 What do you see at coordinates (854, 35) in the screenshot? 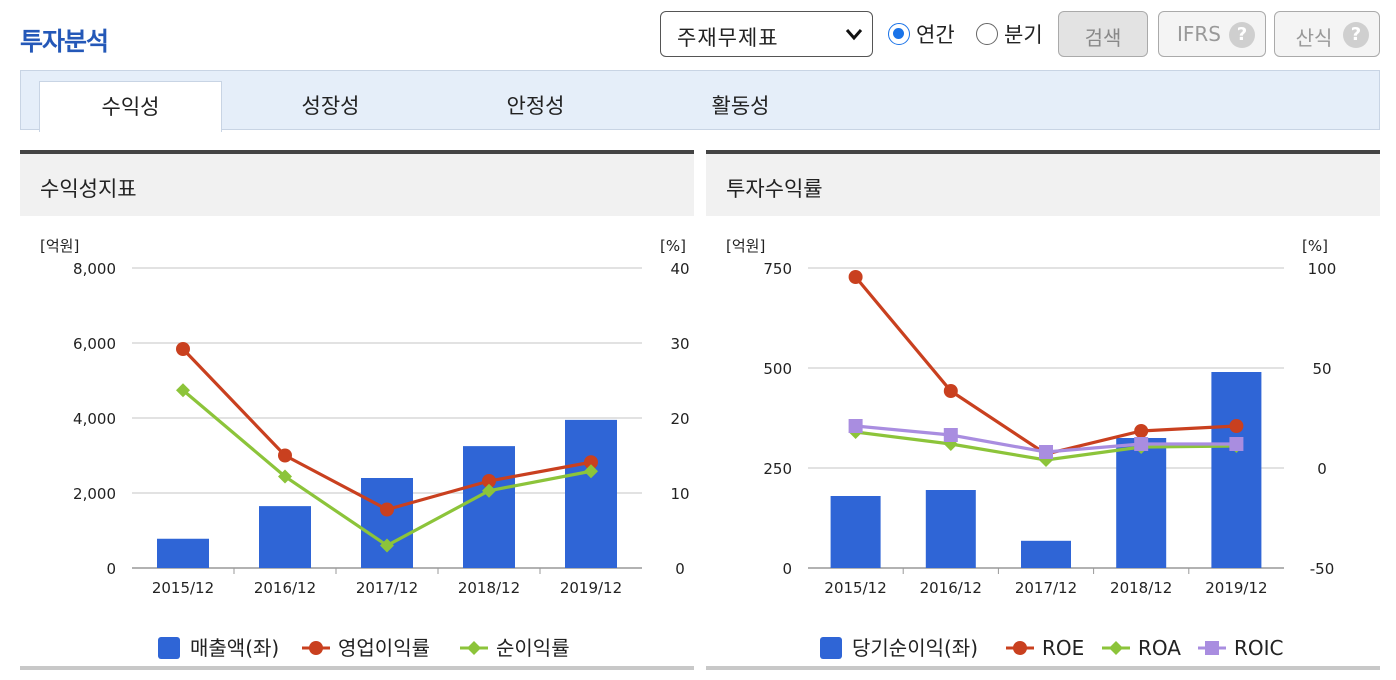
I see `chevron-down-icon` at bounding box center [854, 35].